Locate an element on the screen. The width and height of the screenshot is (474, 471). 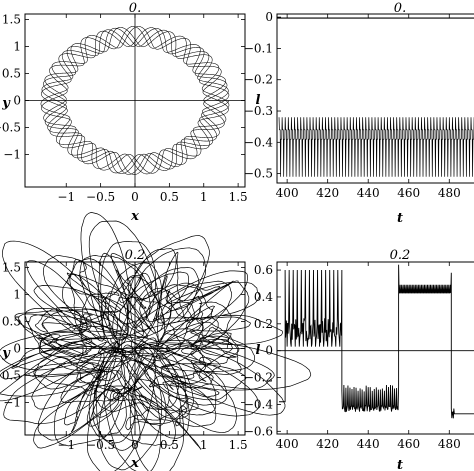
panel-0-ytick-label: 1.5 is located at coordinates (11, 19).